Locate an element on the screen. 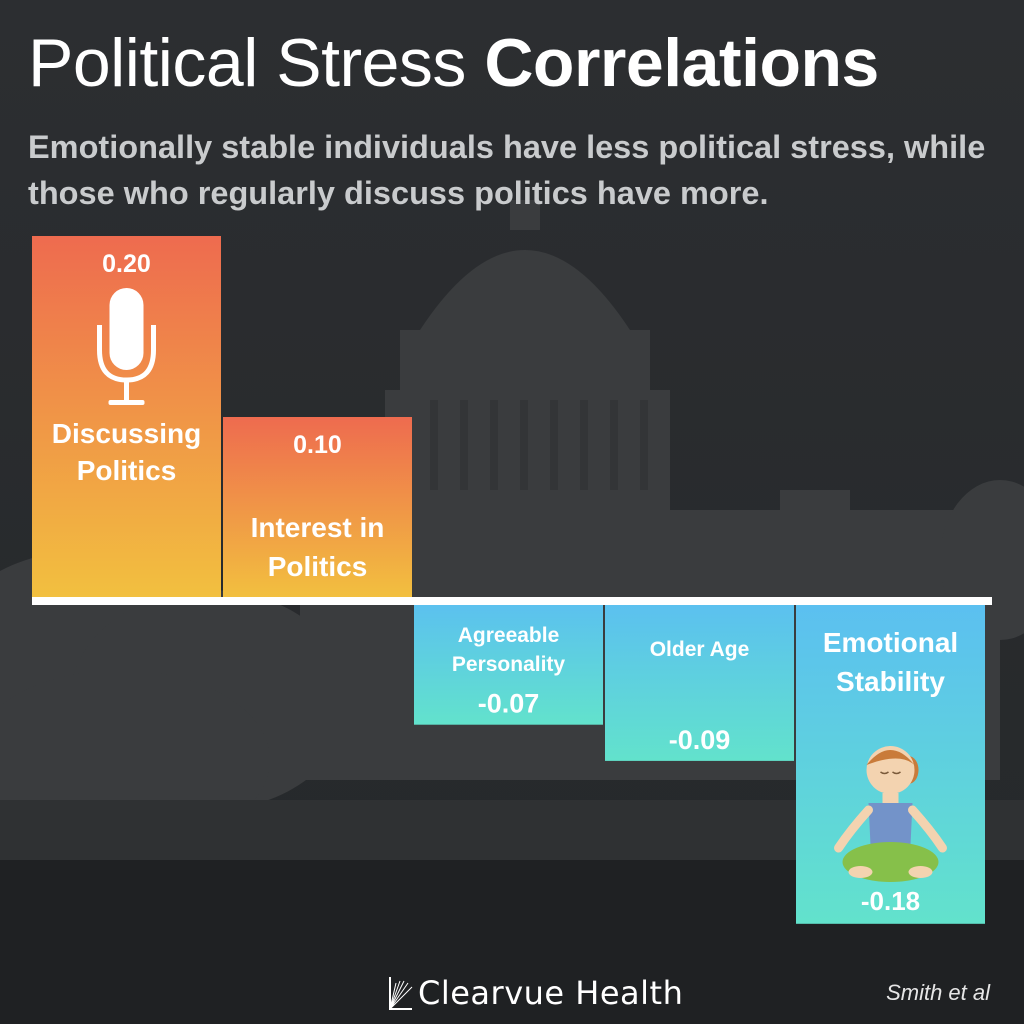 The image size is (1024, 1024). title-light: Political Stress is located at coordinates (247, 63).